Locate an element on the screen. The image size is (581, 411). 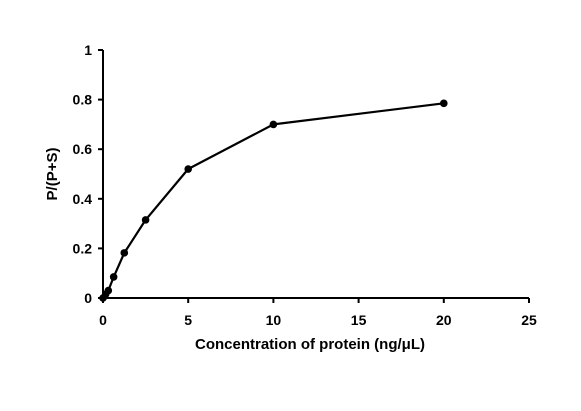
x-tick-label: 10 is located at coordinates (274, 320).